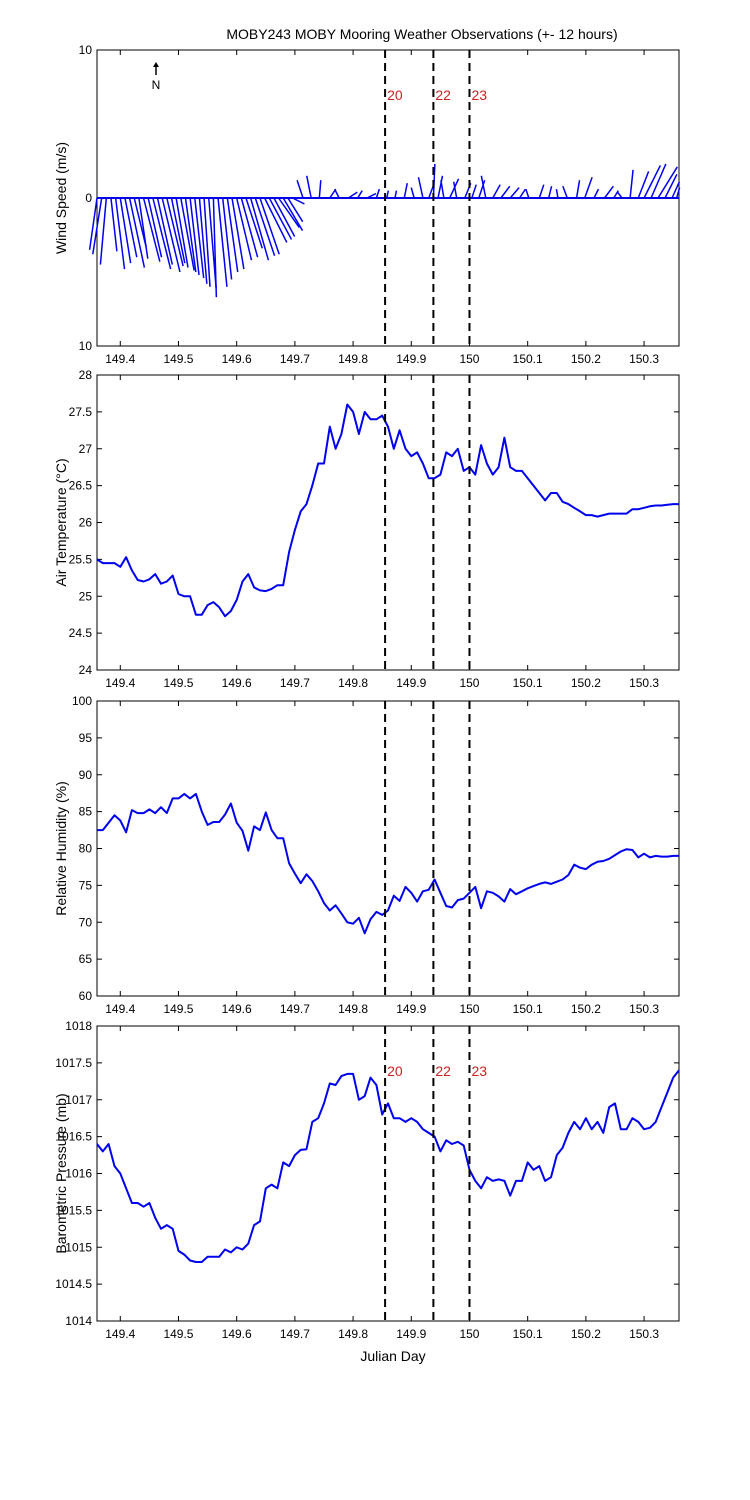 This screenshot has height=1500, width=750. What do you see at coordinates (388, 1166) in the screenshot?
I see `barometric-pressure-series-line` at bounding box center [388, 1166].